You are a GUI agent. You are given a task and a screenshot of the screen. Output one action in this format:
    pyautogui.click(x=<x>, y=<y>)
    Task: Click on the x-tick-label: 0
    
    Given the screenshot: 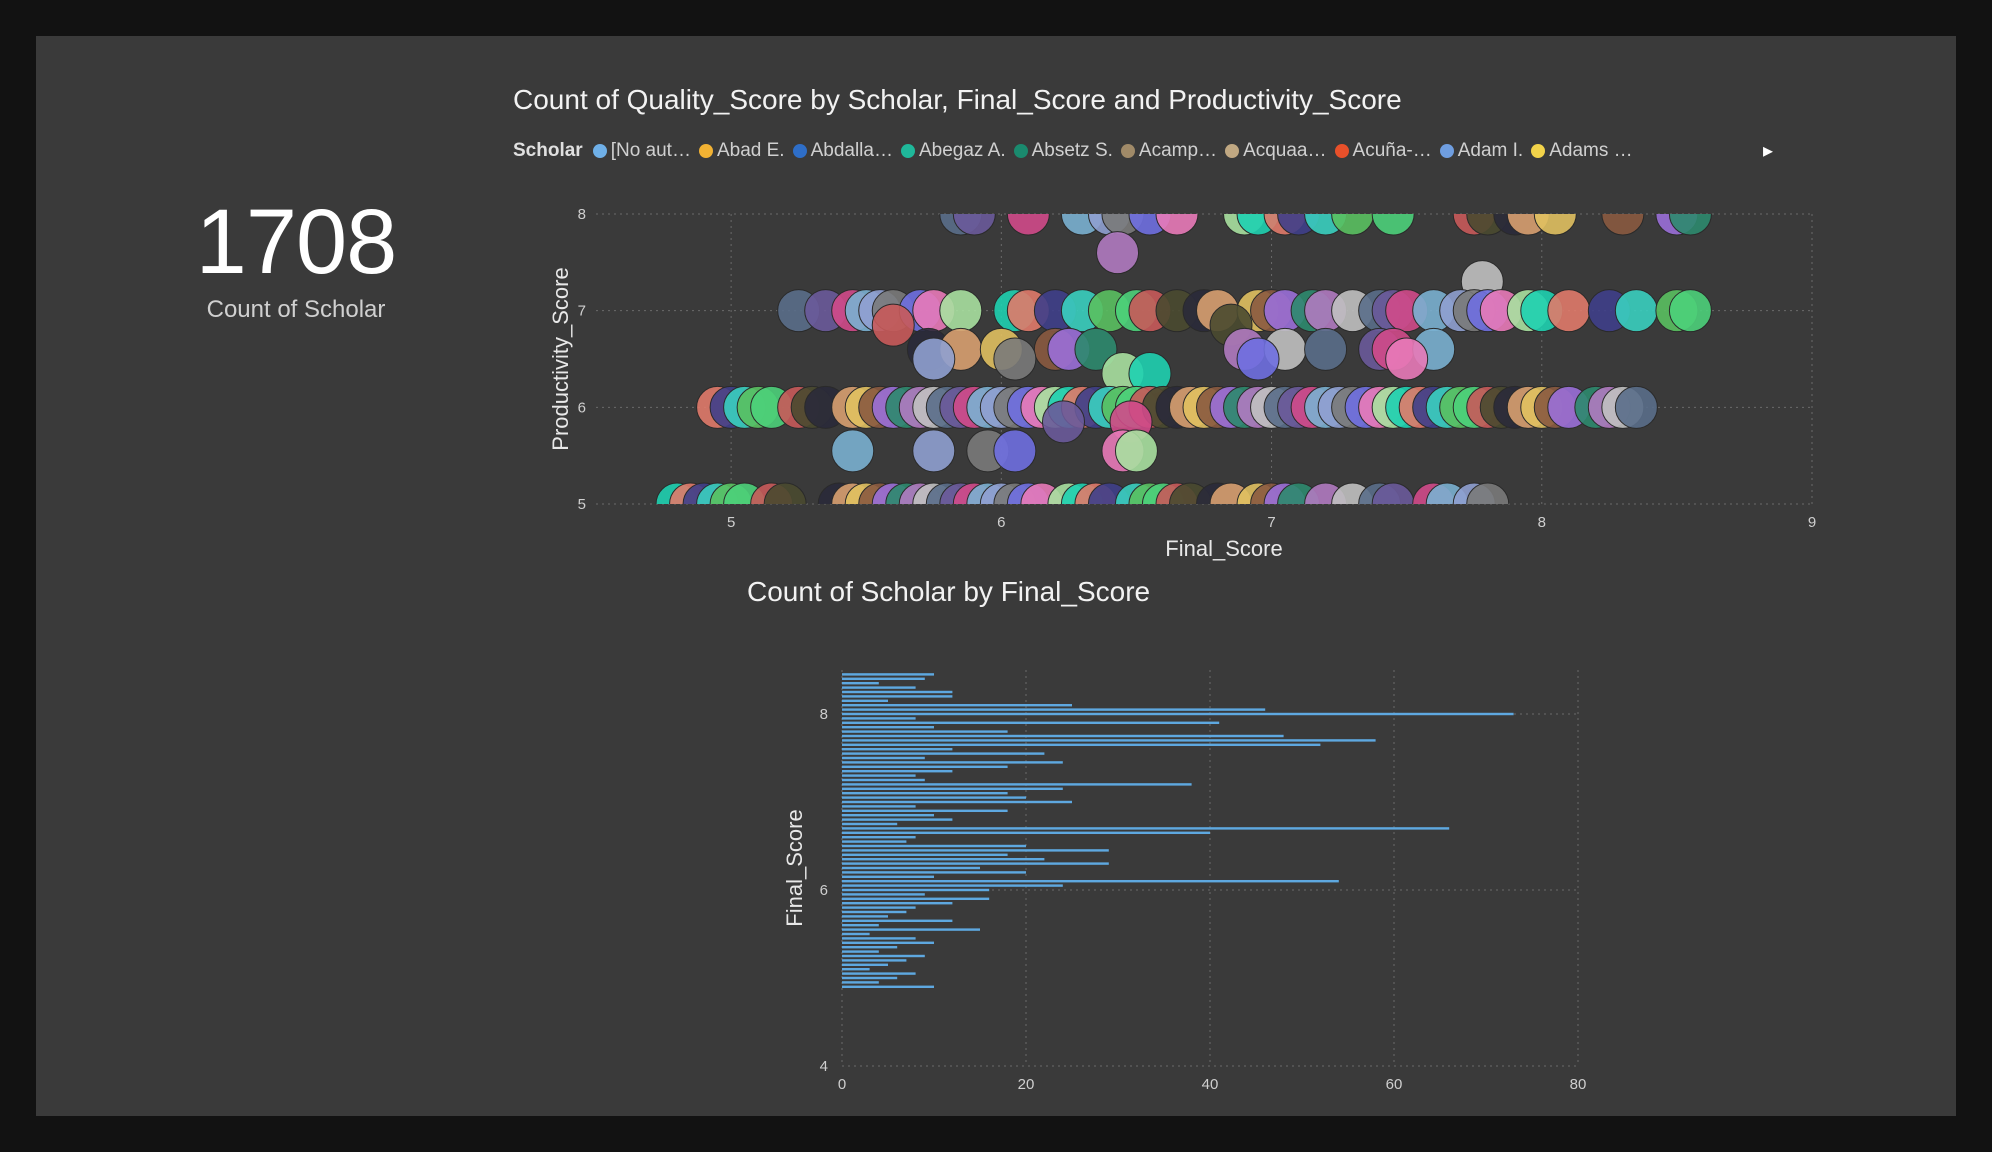 What is the action you would take?
    pyautogui.click(x=842, y=1084)
    